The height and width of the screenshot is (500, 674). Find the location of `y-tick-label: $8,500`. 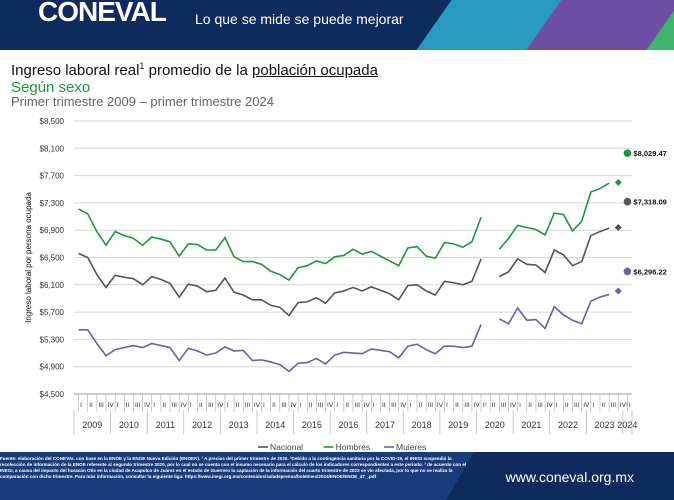

y-tick-label: $8,500 is located at coordinates (52, 121).